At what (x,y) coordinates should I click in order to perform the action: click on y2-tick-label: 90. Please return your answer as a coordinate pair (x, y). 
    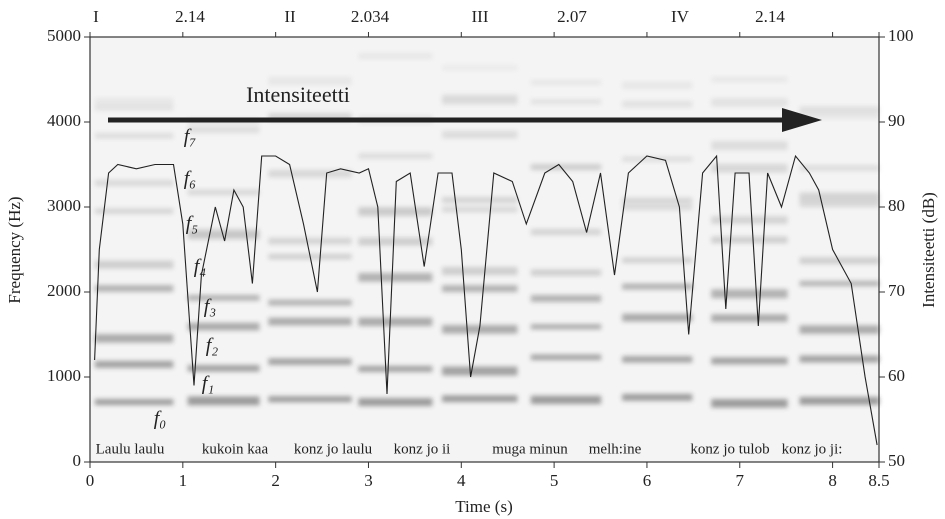
    Looking at the image, I should click on (896, 120).